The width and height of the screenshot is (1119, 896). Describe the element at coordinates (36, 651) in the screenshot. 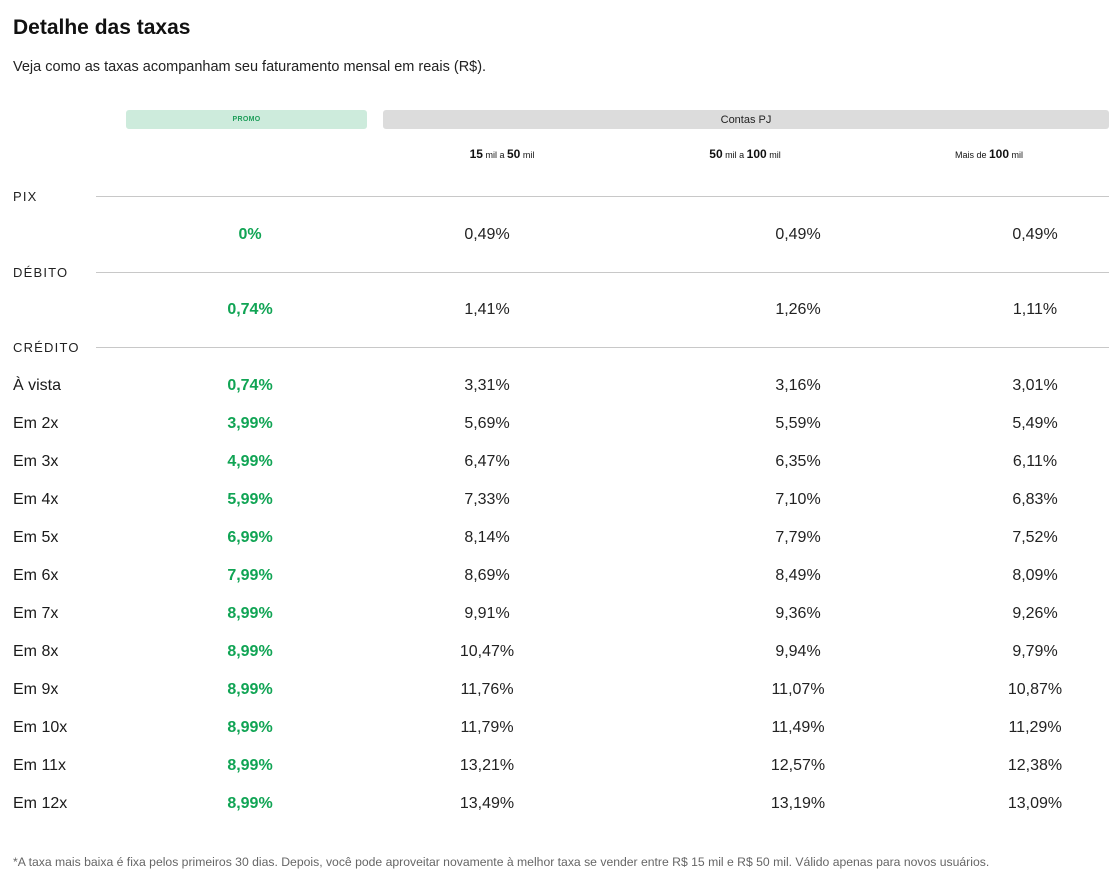

I see `row-label: Em 8x` at that location.